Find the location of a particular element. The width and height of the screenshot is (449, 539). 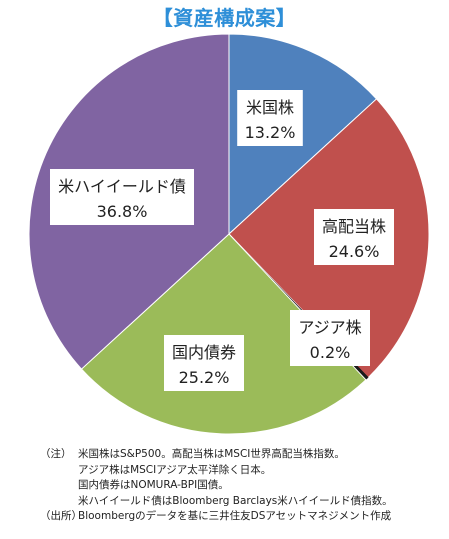

data-label-1: 米国株 13.2% is located at coordinates (270, 118).